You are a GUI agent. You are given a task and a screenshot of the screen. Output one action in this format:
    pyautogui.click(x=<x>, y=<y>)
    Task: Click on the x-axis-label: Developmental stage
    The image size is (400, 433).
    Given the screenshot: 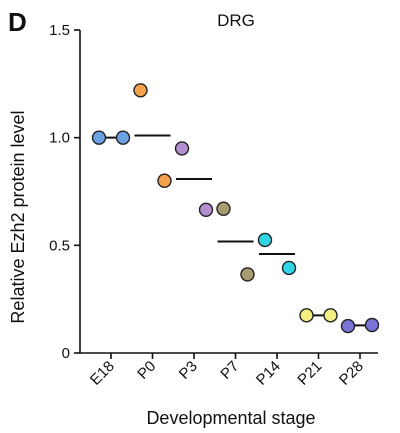 What is the action you would take?
    pyautogui.click(x=230, y=418)
    